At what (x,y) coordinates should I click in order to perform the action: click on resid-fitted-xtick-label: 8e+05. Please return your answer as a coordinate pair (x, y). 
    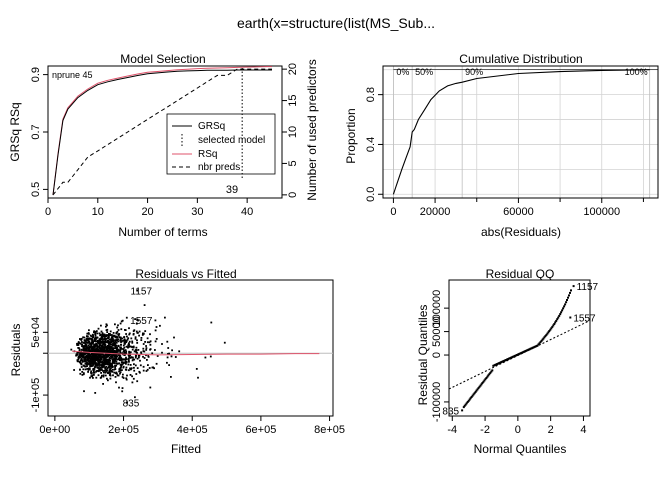
    Looking at the image, I should click on (329, 430).